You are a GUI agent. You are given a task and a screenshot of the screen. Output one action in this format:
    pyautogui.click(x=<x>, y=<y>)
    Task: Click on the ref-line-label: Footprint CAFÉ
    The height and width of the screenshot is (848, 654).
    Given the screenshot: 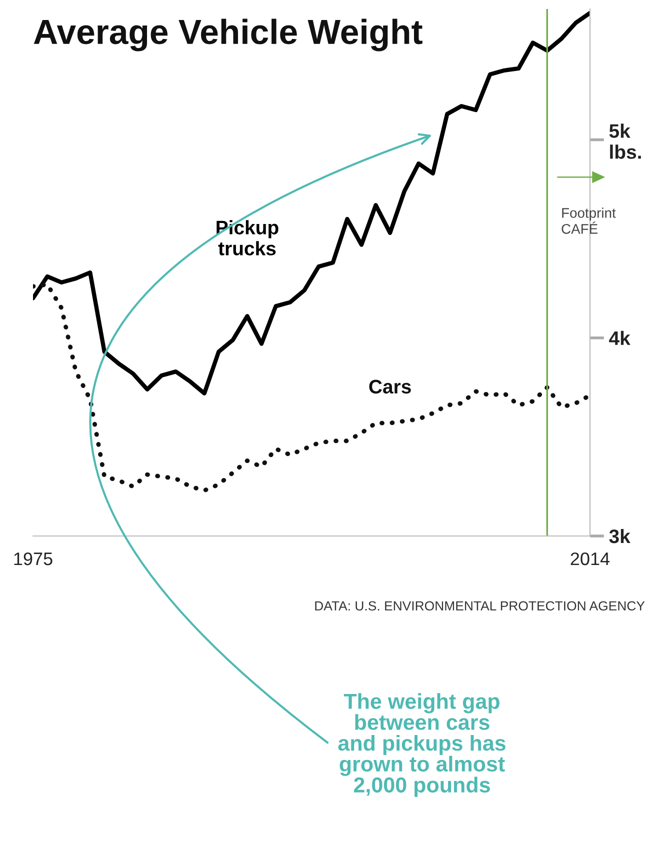 What is the action you would take?
    pyautogui.click(x=589, y=221)
    